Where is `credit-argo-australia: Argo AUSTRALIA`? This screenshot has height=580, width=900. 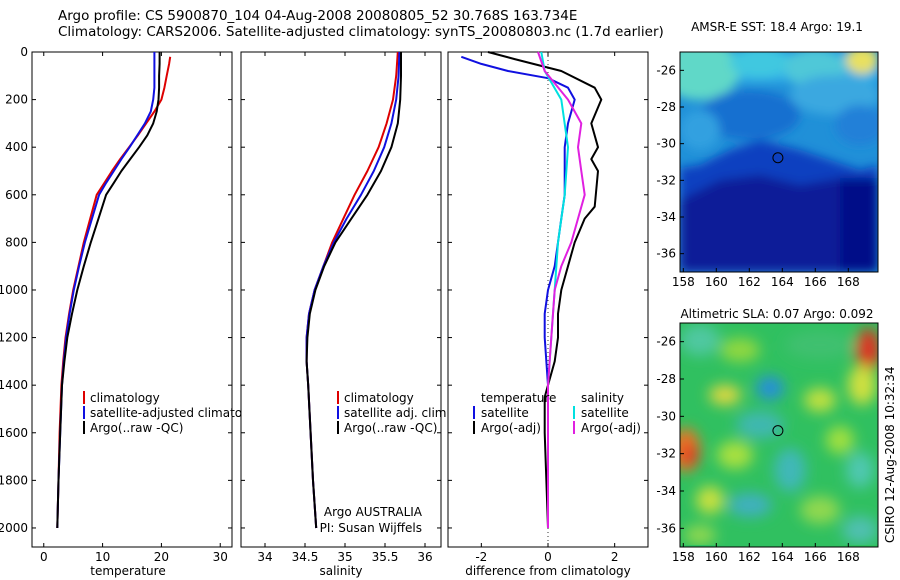 credit-argo-australia: Argo AUSTRALIA is located at coordinates (373, 512).